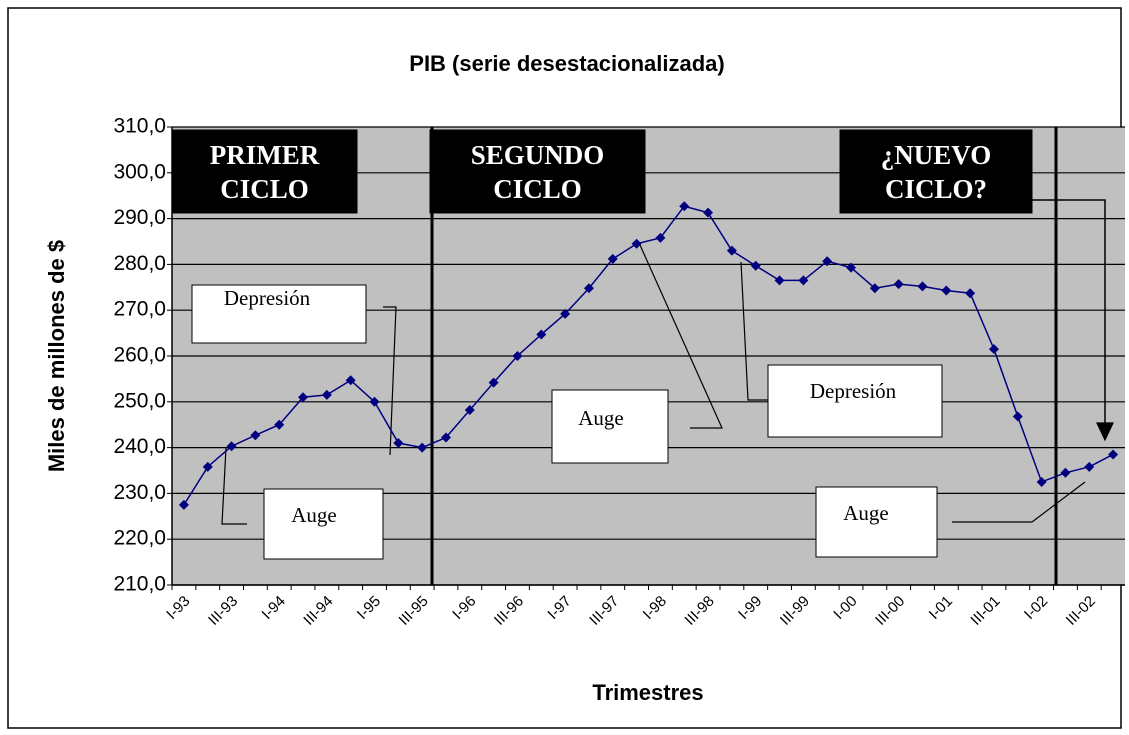  Describe the element at coordinates (139, 355) in the screenshot. I see `y-tick-label: 260,0` at that location.